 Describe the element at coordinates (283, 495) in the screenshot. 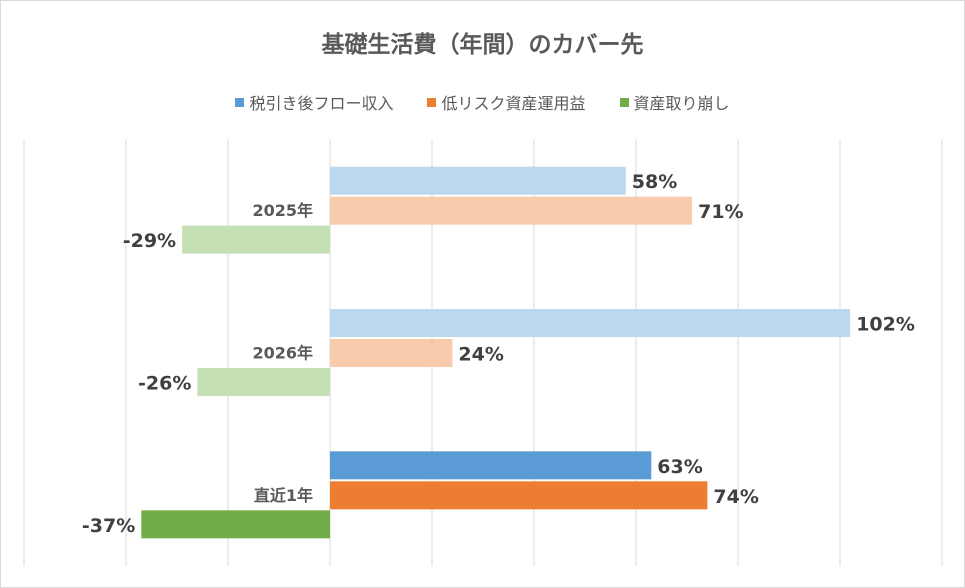

I see `category-label: 直近1年` at that location.